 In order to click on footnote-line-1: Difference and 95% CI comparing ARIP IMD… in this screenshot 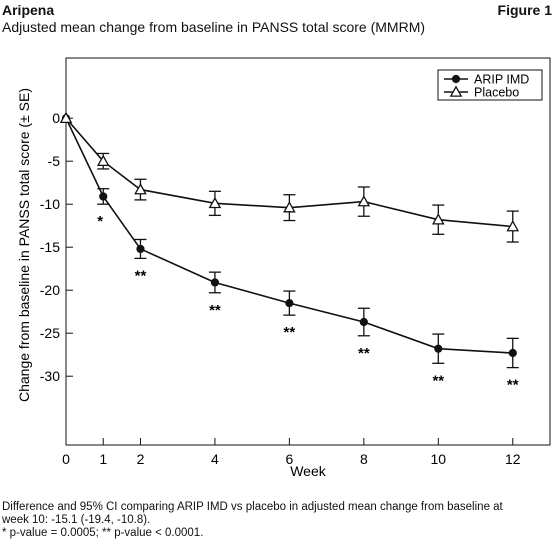, I will do `click(252, 507)`.